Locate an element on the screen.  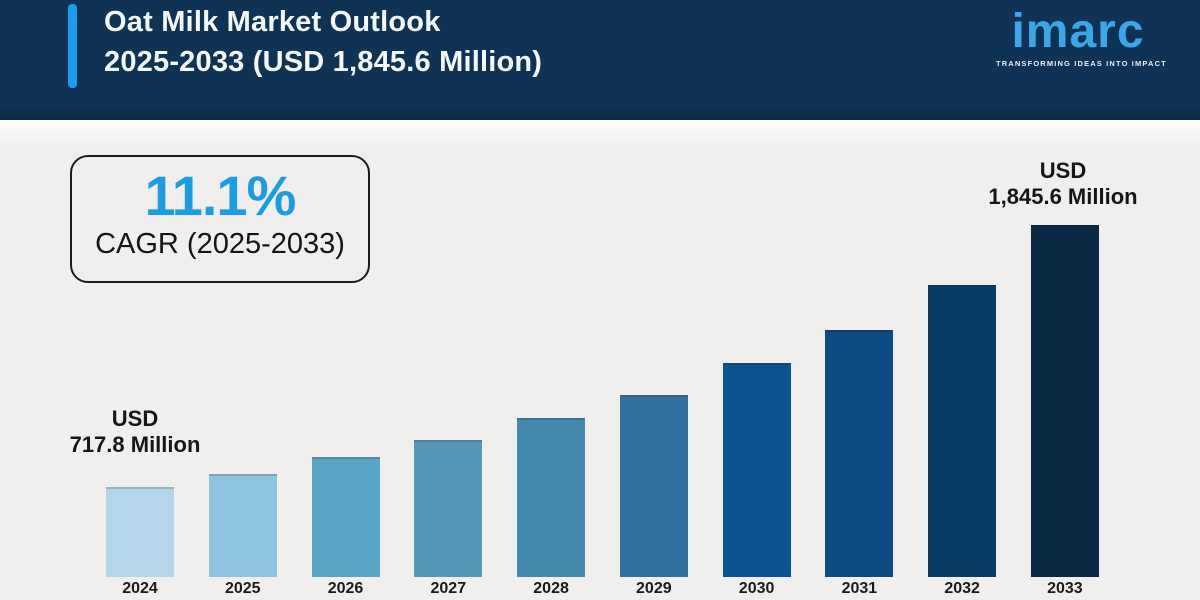
bar-column-2028: 2028 is located at coordinates (551, 507).